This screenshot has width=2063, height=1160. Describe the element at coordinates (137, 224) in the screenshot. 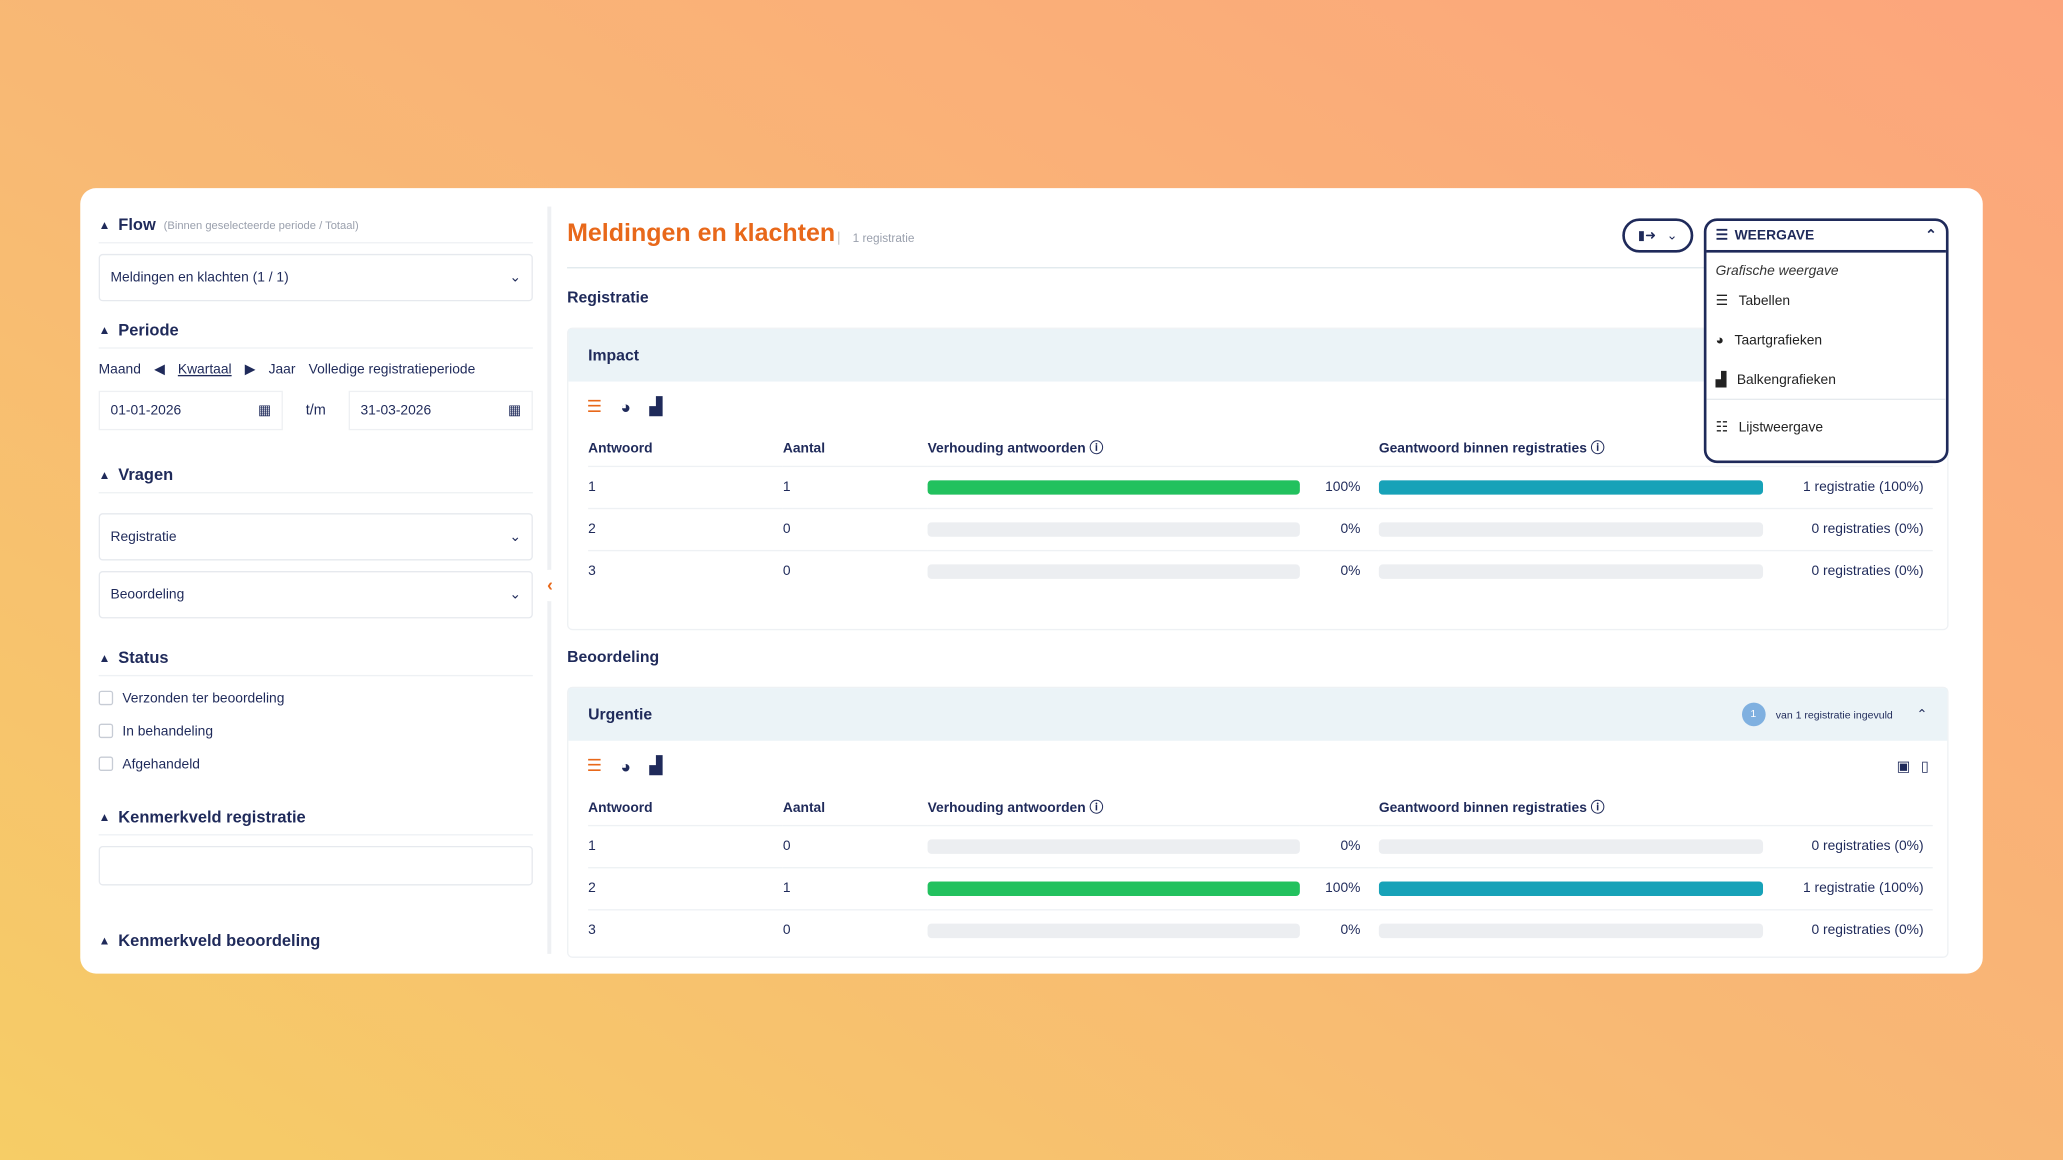

I see `flow-label: Flow` at that location.